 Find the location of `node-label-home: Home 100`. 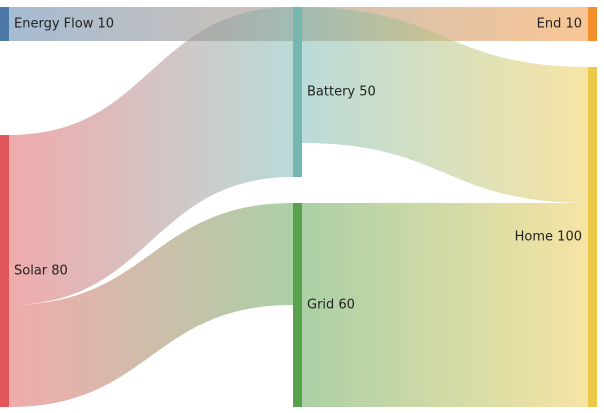

node-label-home: Home 100 is located at coordinates (548, 237).